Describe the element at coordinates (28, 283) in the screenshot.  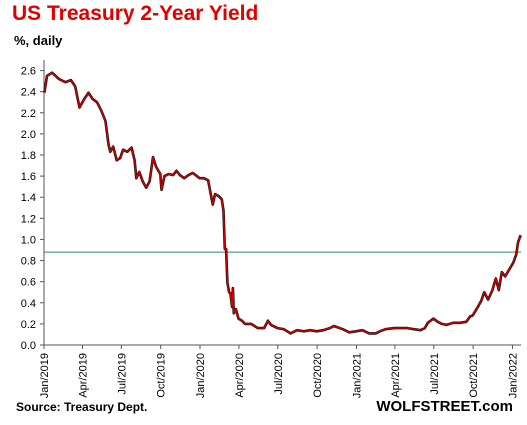
I see `y-tick-label: 0.6` at that location.